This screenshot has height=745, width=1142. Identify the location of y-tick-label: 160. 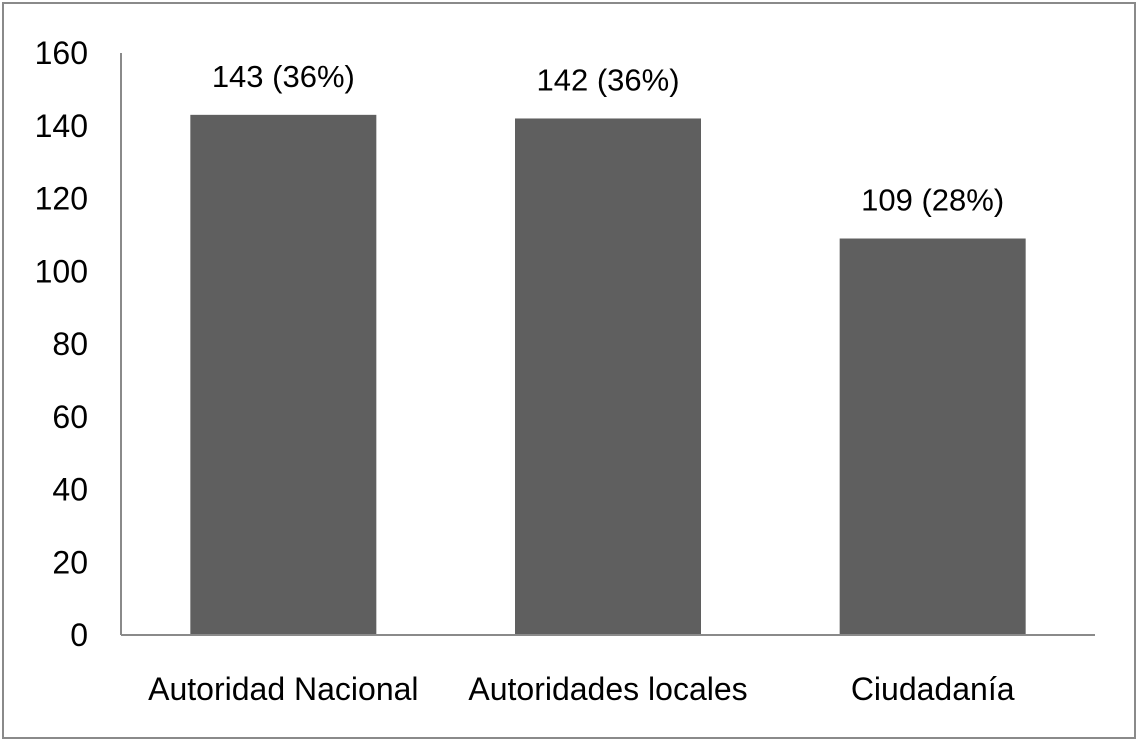
(61, 53).